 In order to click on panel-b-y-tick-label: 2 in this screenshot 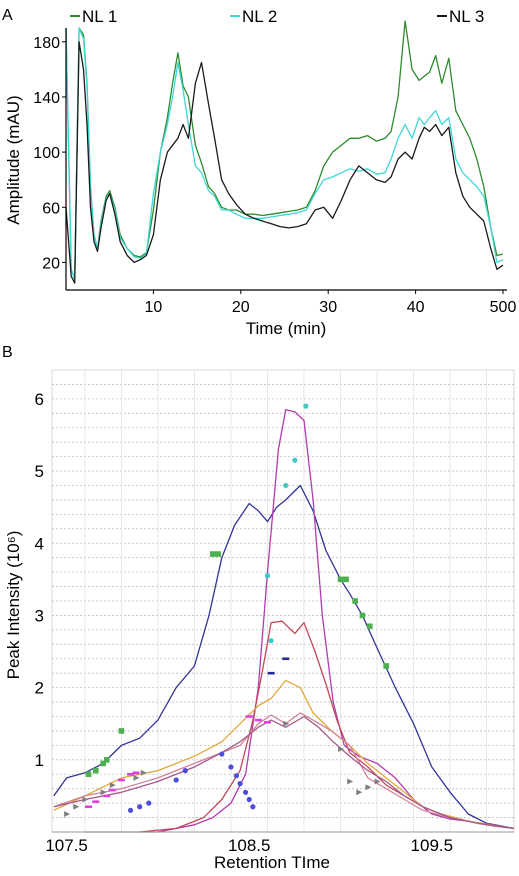, I will do `click(39, 688)`.